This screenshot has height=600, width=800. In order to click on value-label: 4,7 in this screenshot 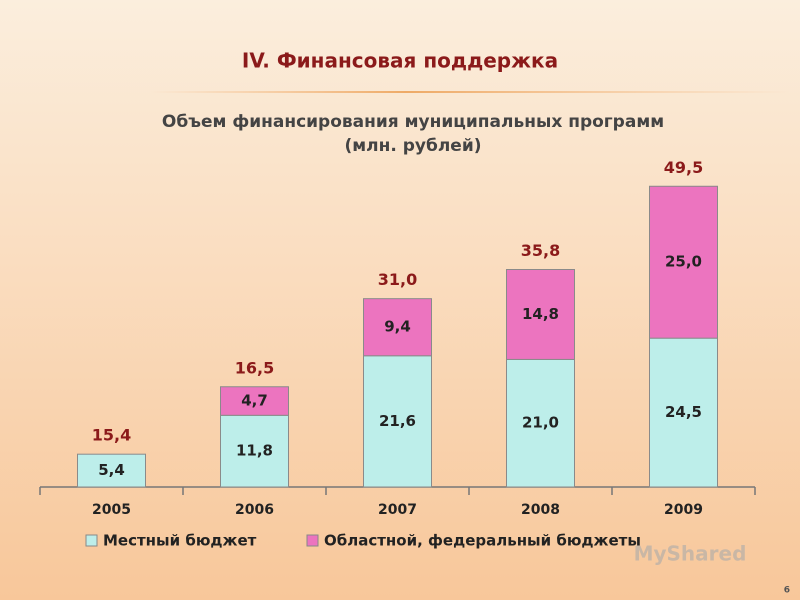, I will do `click(254, 401)`.